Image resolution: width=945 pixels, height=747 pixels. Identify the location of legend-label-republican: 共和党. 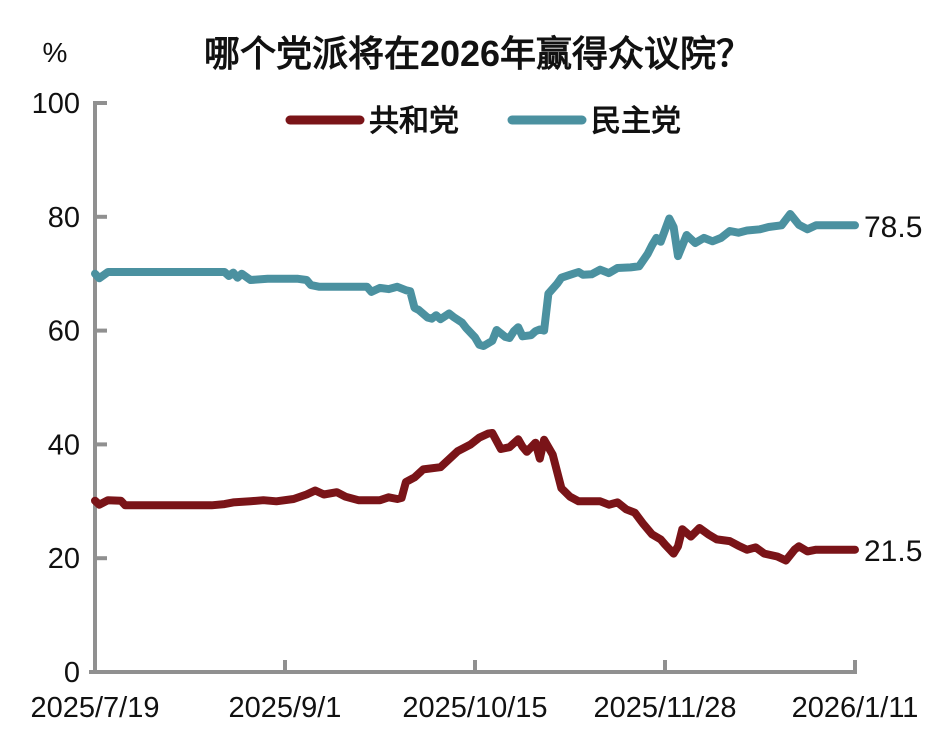
(414, 121).